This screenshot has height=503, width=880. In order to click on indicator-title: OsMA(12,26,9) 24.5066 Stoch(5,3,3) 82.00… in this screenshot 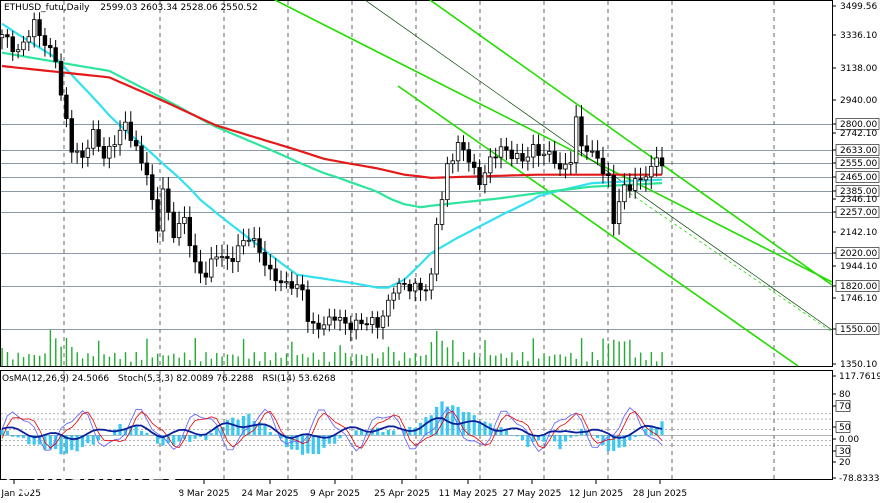, I will do `click(169, 379)`.